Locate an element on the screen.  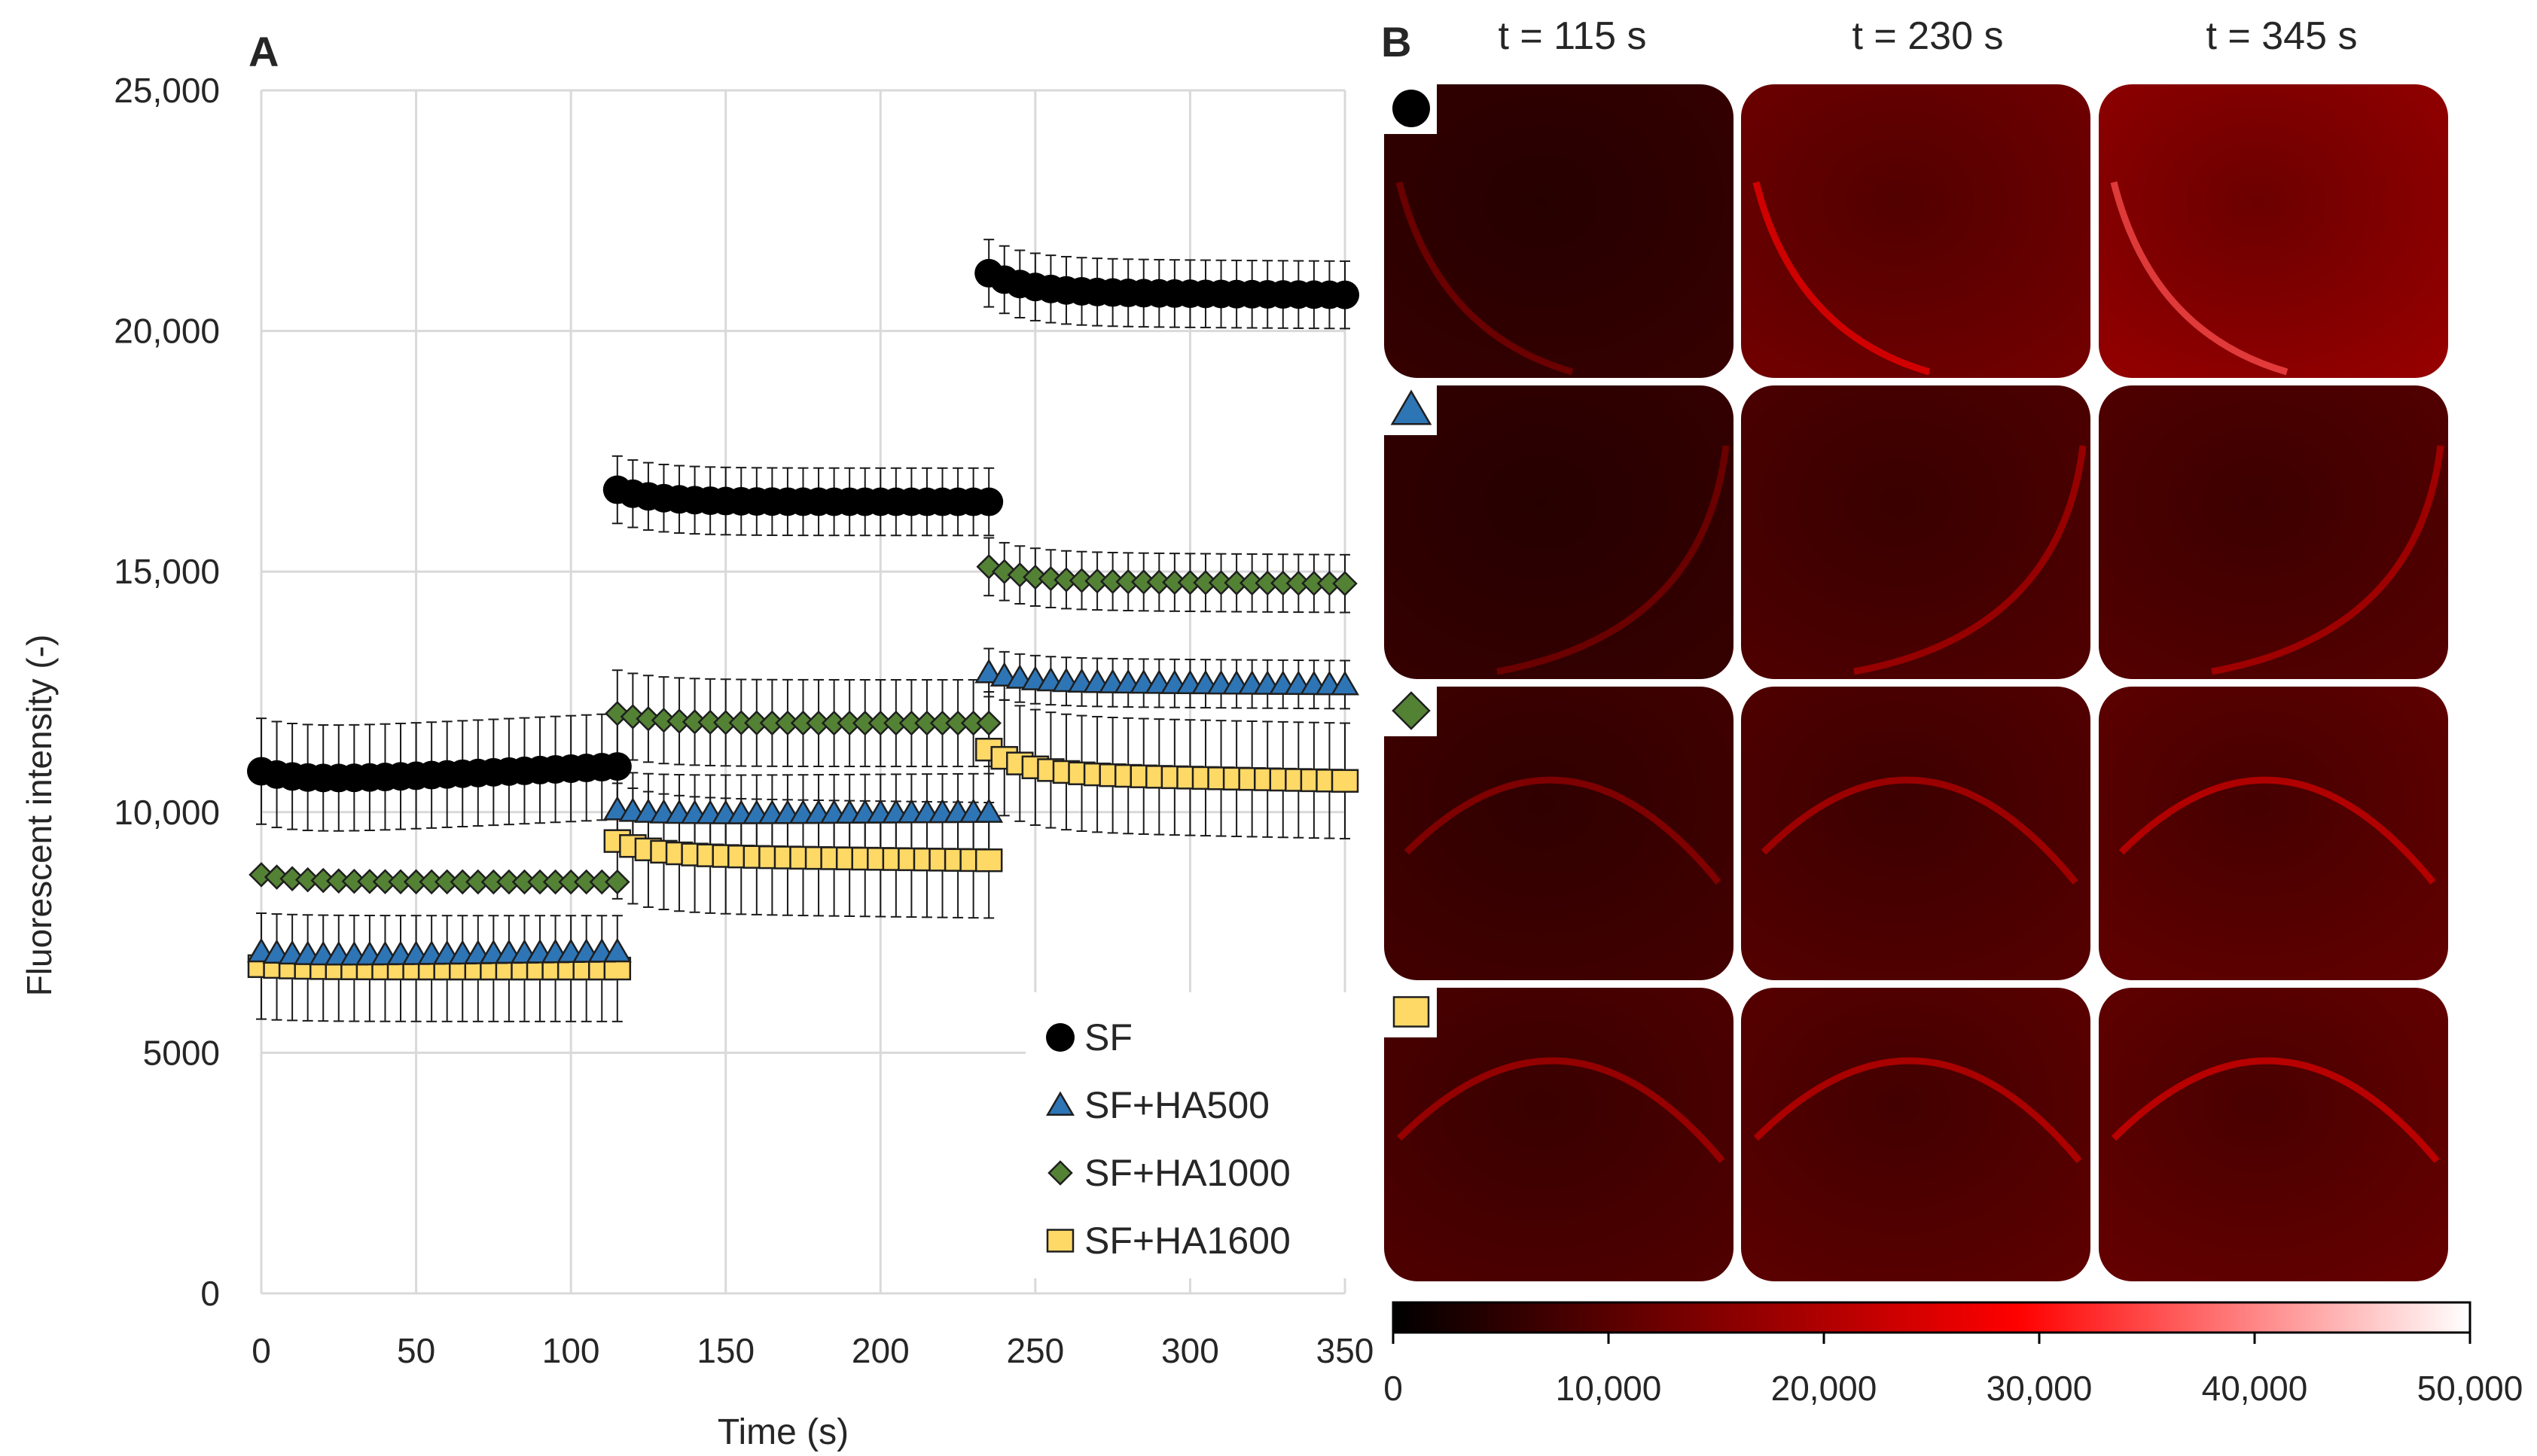
fluorescence-image-r2-c3 is located at coordinates (2273, 532).